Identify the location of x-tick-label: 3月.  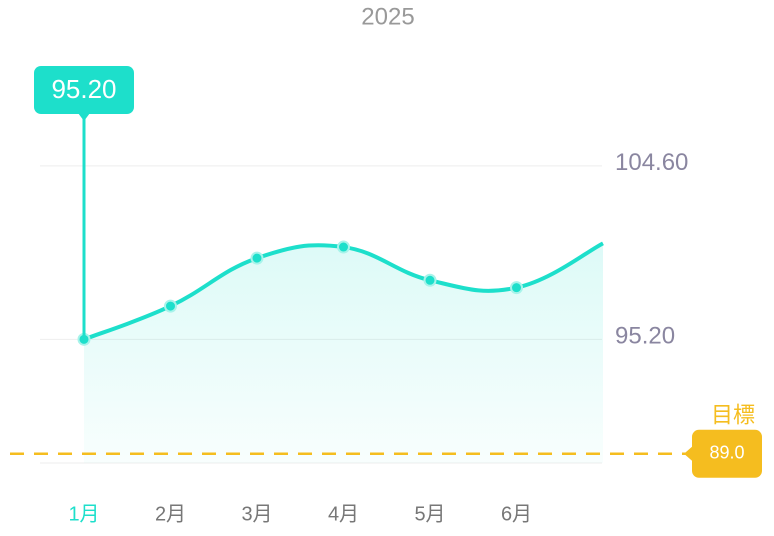
(256, 514).